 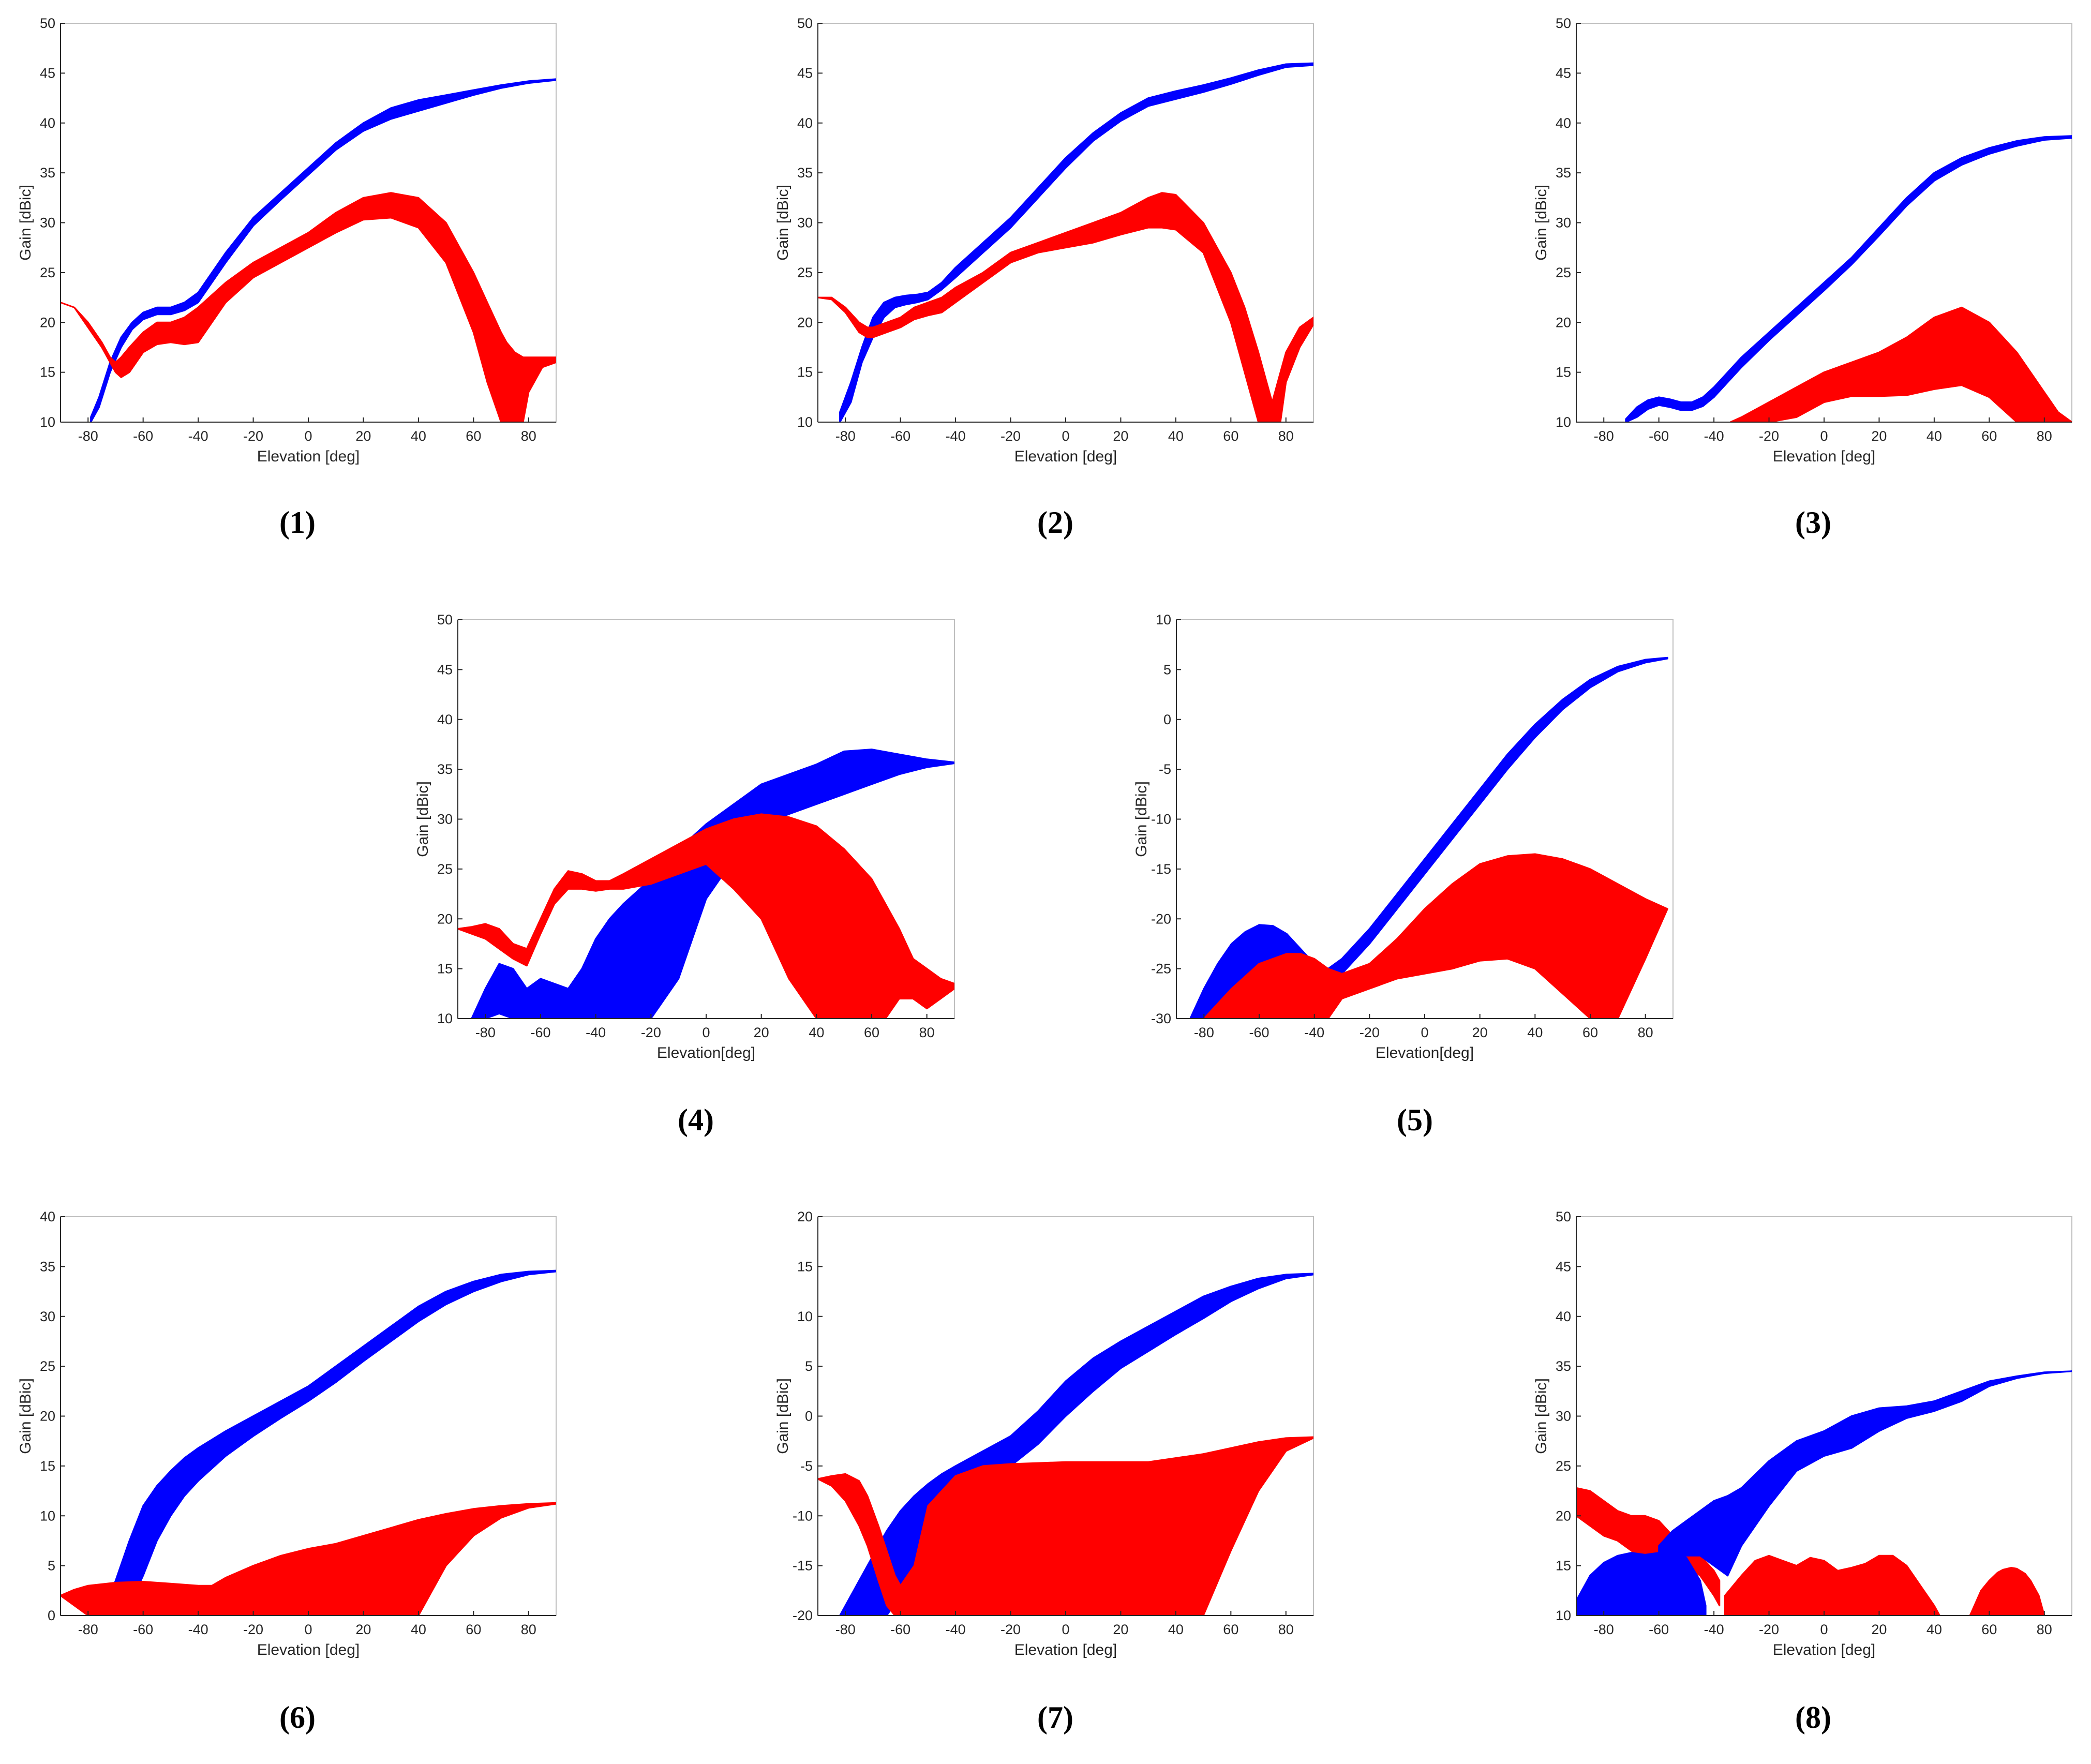 I want to click on x-tick-label-1-0: -80, so click(x=88, y=436).